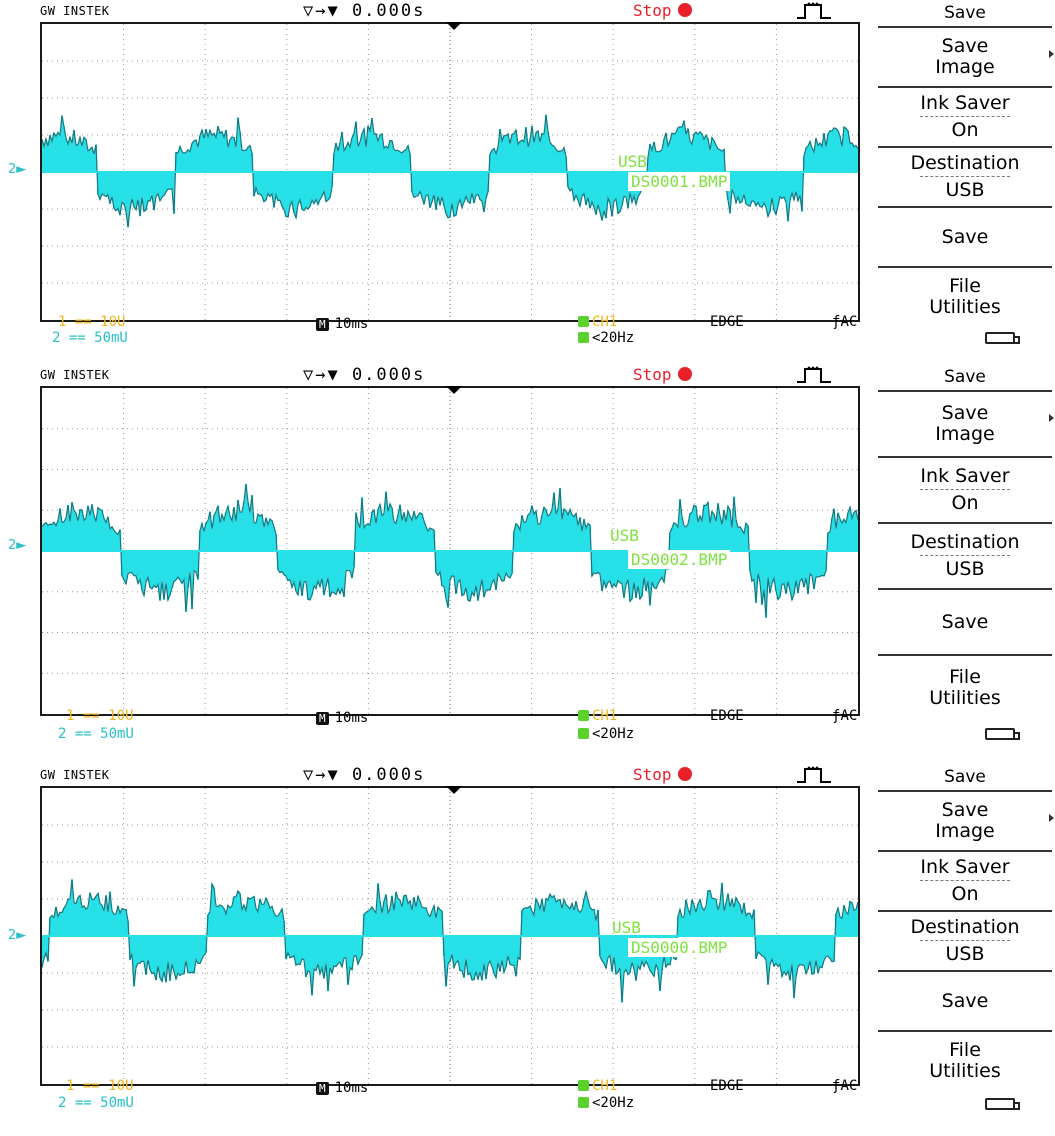 This screenshot has height=1136, width=1055. What do you see at coordinates (679, 947) in the screenshot?
I see `overlay-file-name: DS0000.BMP` at bounding box center [679, 947].